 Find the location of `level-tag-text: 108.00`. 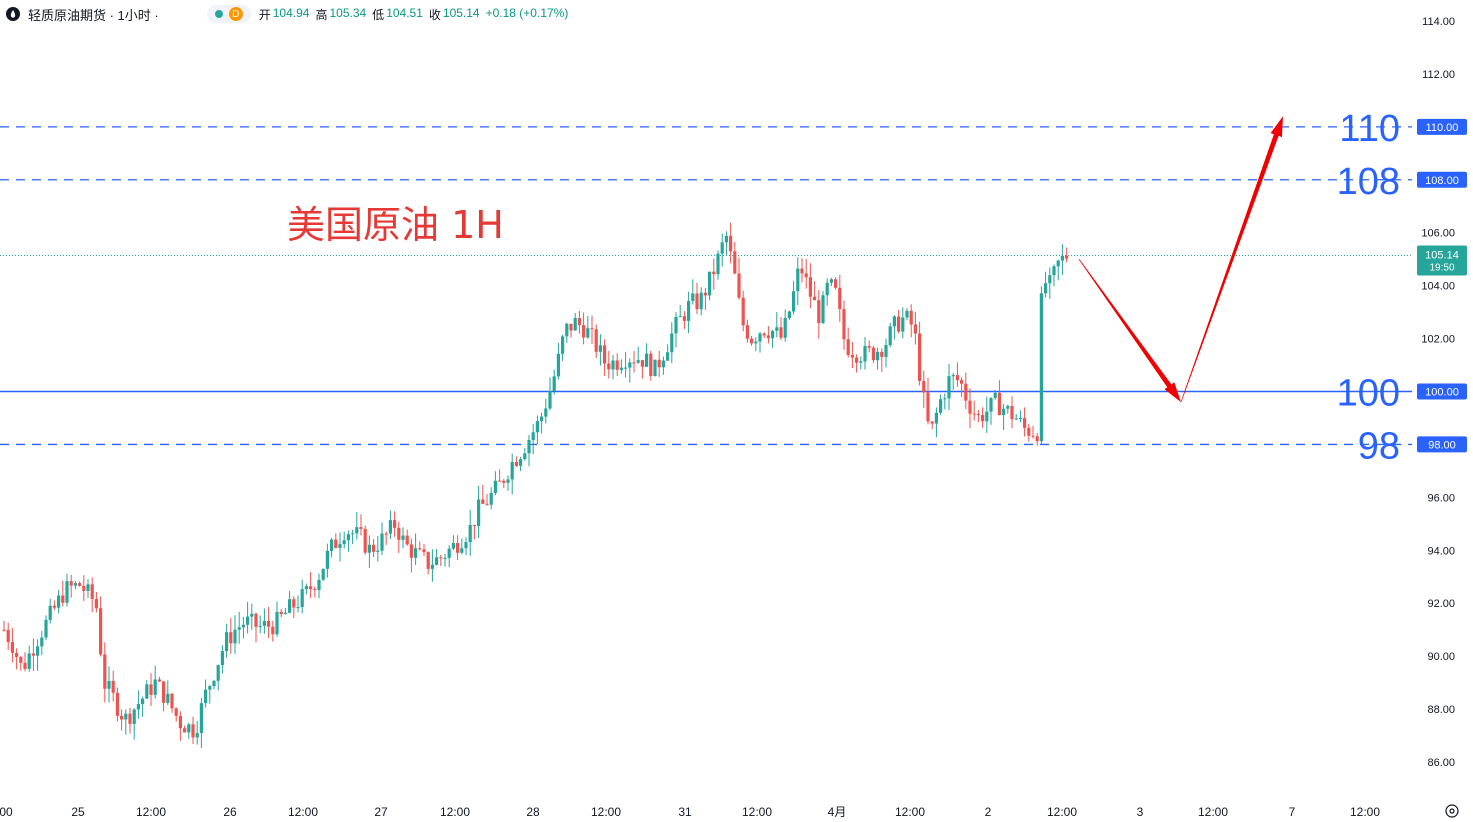

level-tag-text: 108.00 is located at coordinates (1442, 181).